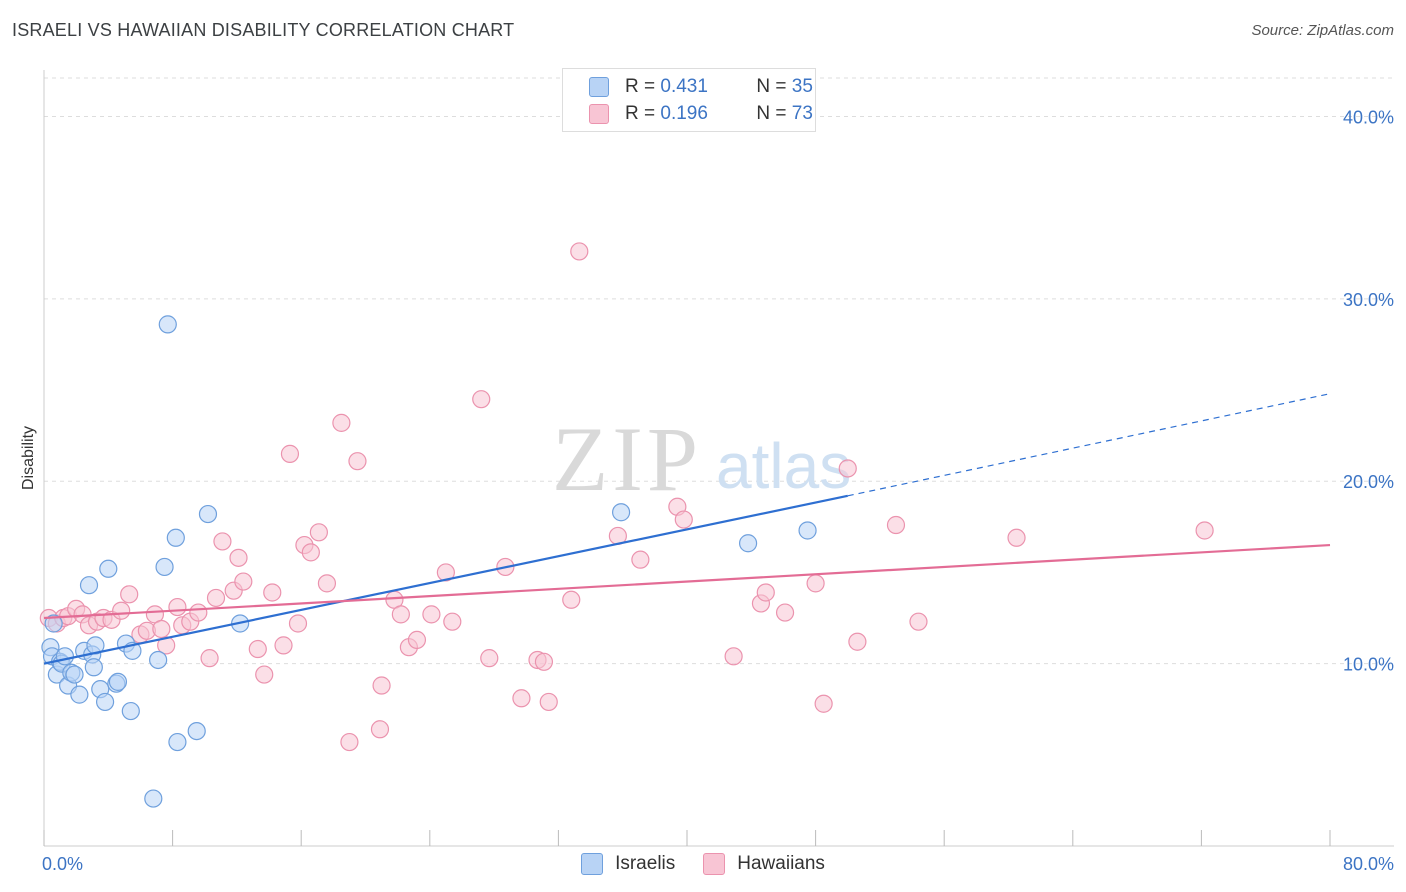 Image resolution: width=1406 pixels, height=892 pixels. What do you see at coordinates (783, 466) in the screenshot?
I see `watermark-atlas: atlas` at bounding box center [783, 466].